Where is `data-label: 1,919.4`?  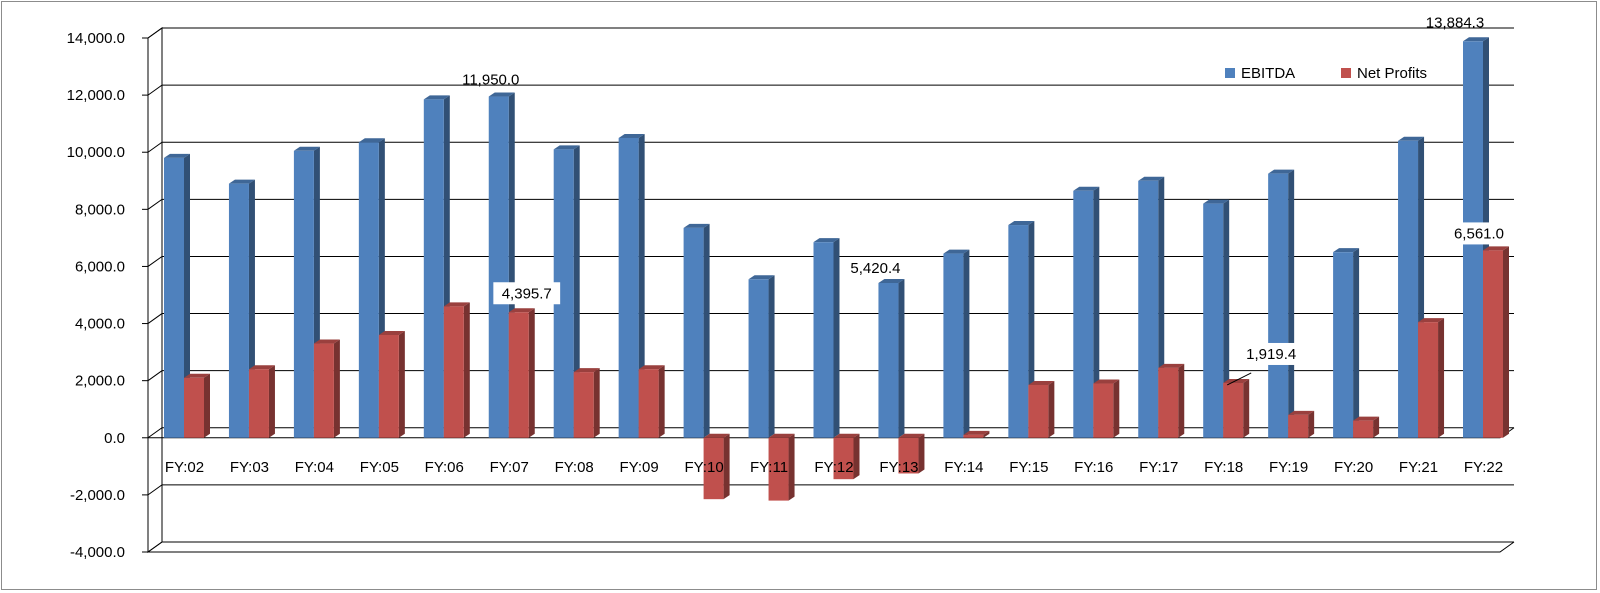 data-label: 1,919.4 is located at coordinates (1271, 354).